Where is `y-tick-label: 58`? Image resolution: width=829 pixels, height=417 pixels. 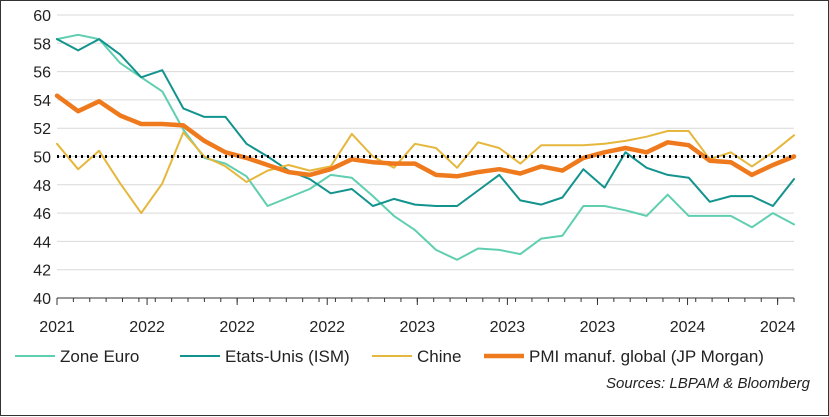 y-tick-label: 58 is located at coordinates (42, 44).